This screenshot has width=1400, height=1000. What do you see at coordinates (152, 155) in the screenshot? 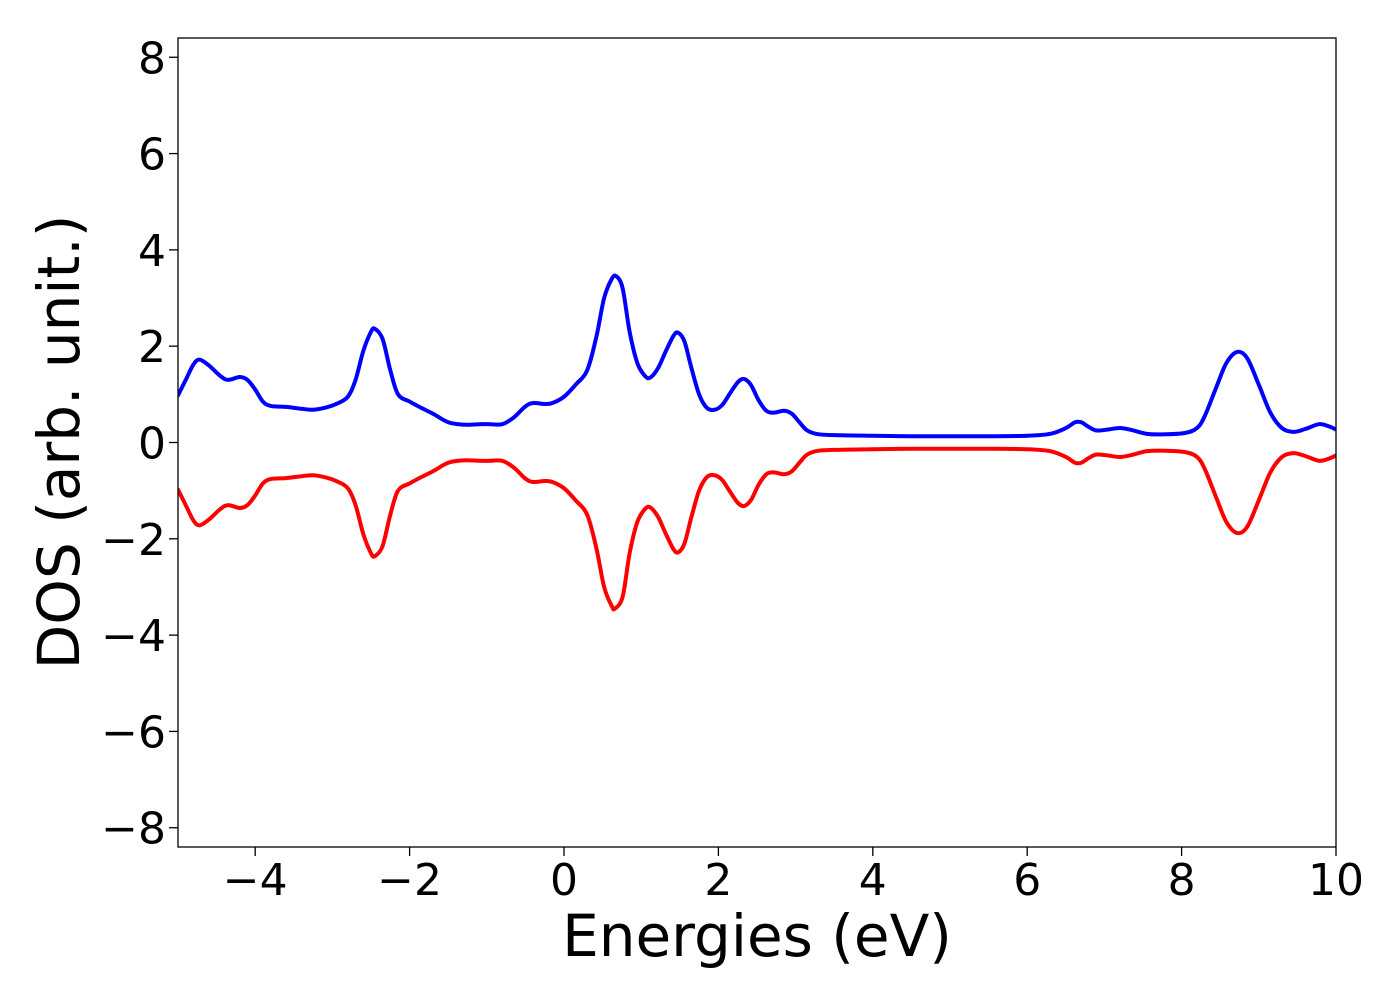
I see `y-tick-label: 6` at bounding box center [152, 155].